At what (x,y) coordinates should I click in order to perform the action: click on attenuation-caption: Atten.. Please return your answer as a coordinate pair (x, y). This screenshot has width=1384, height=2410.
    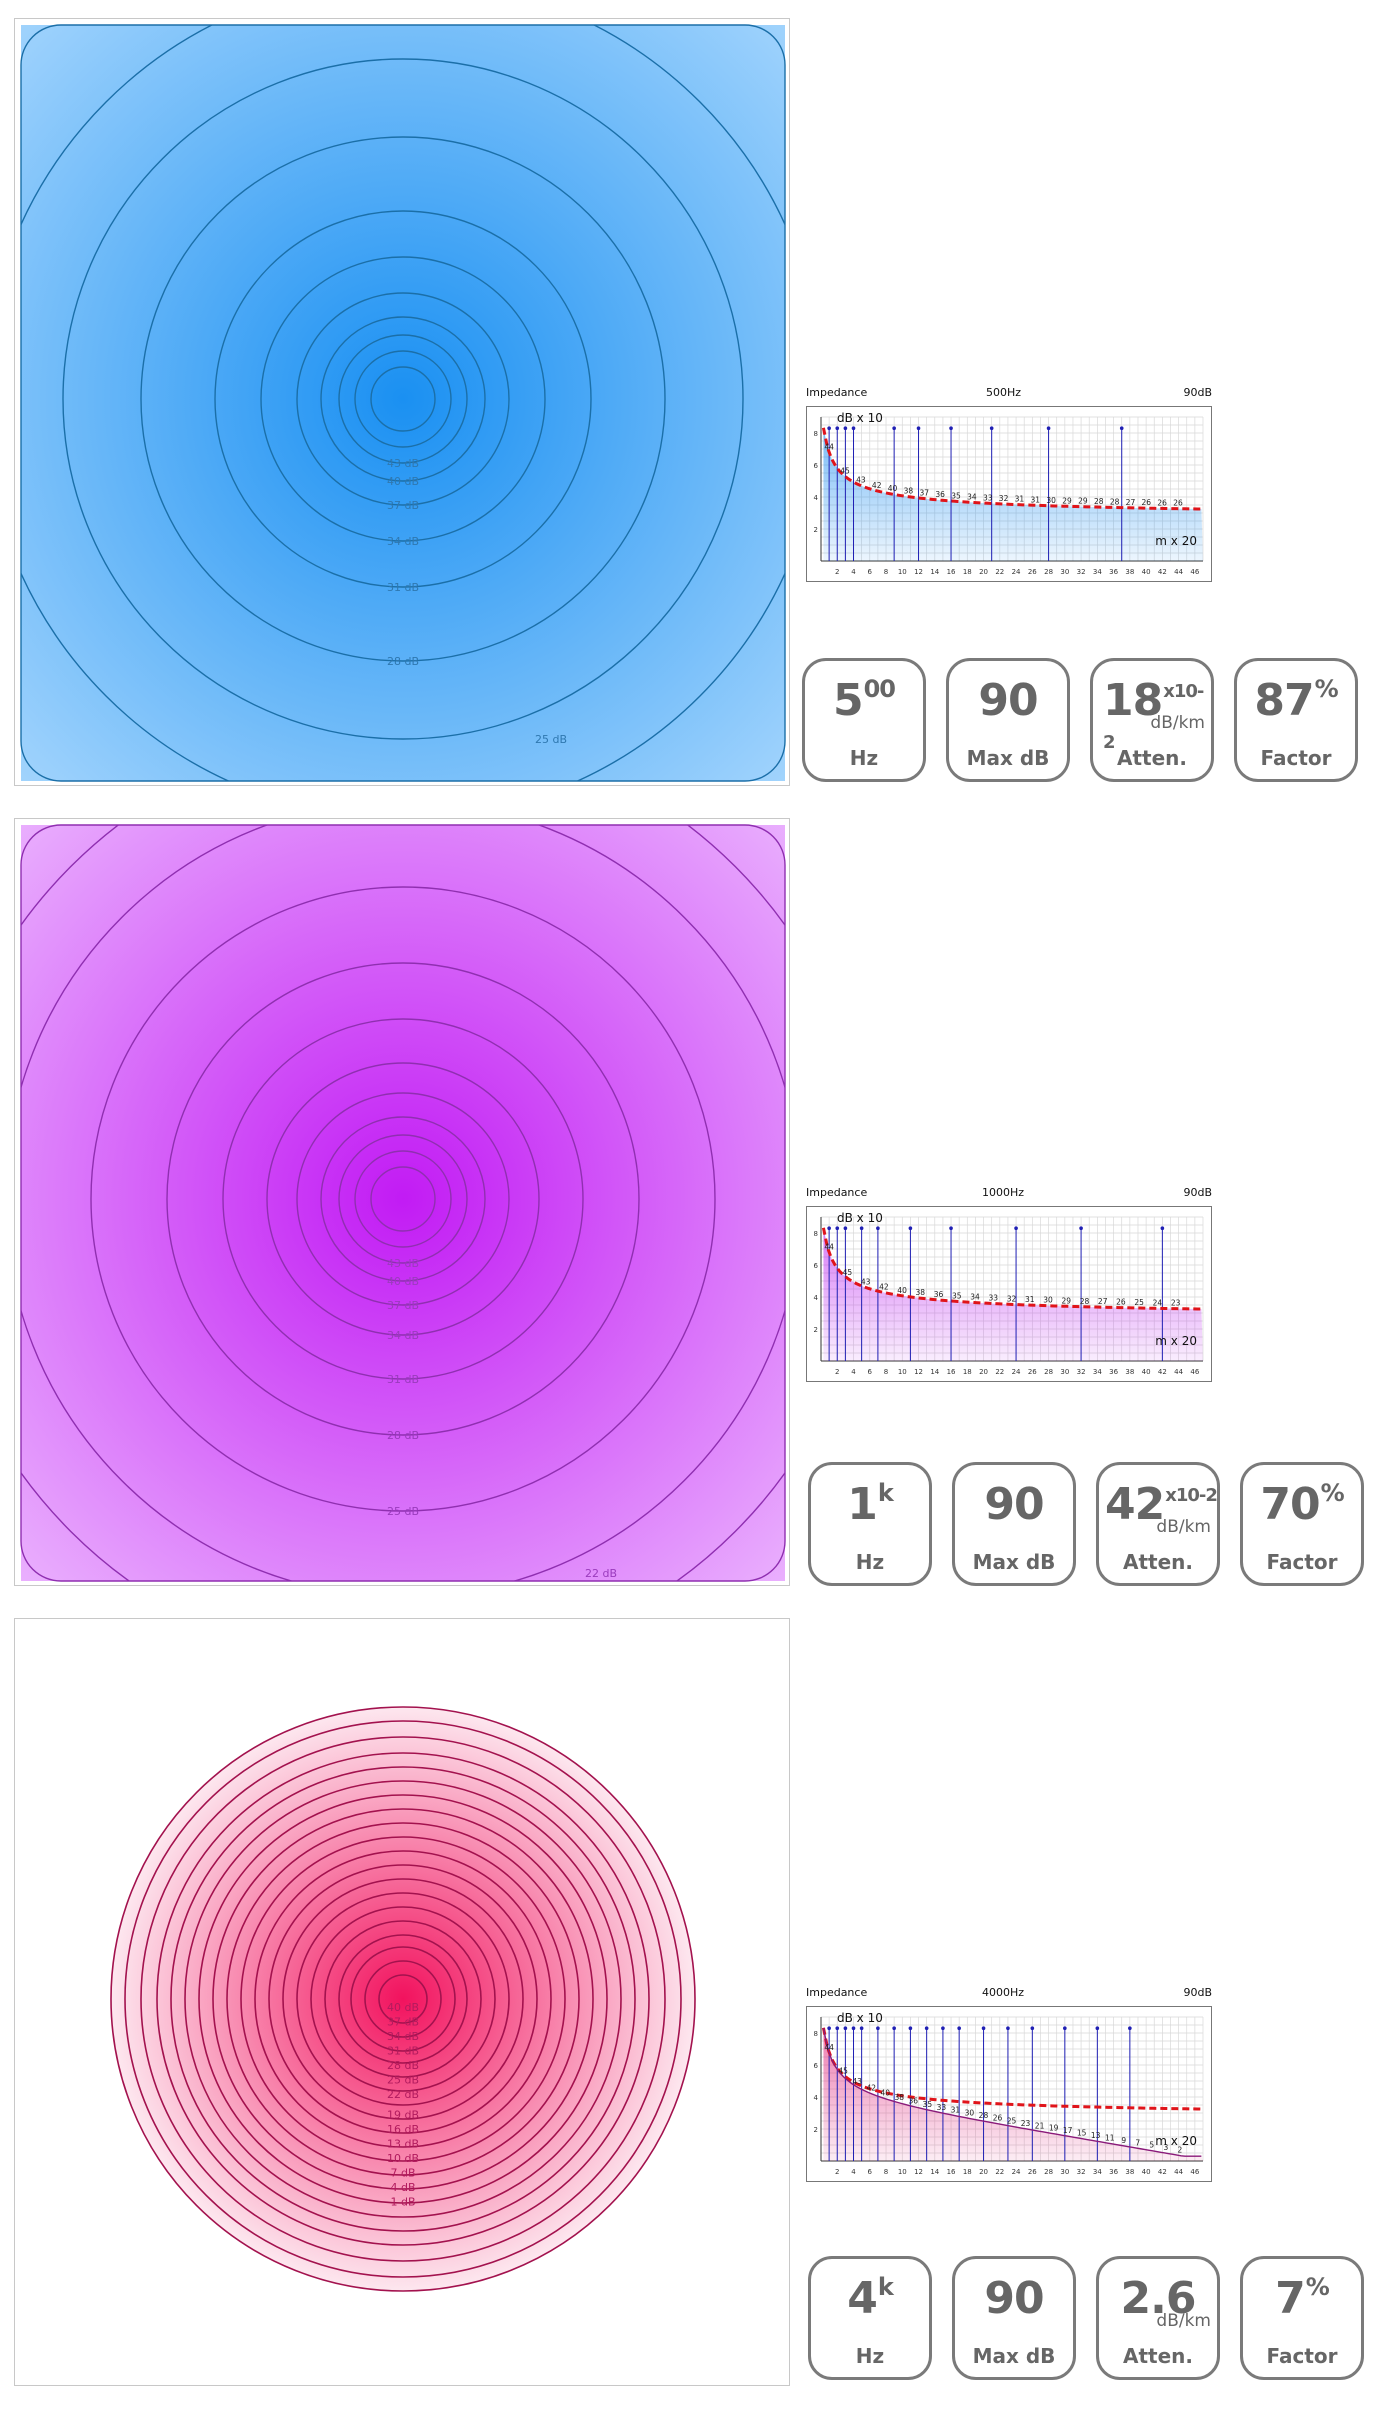
    Looking at the image, I should click on (1152, 758).